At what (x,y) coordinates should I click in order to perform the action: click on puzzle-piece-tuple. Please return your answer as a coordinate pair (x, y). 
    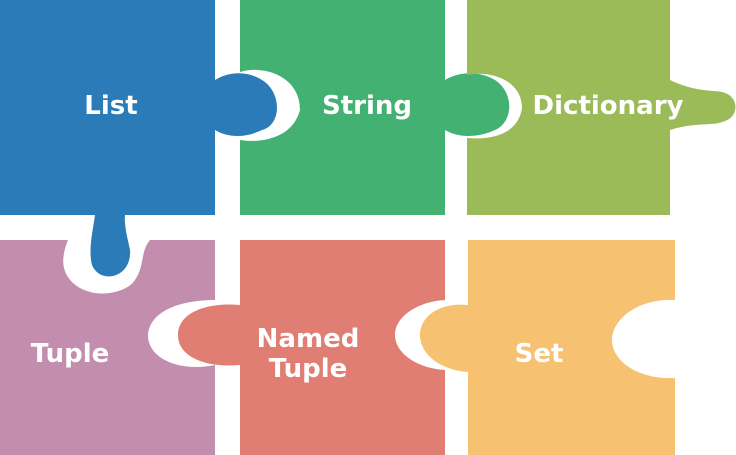
    Looking at the image, I should click on (107, 347).